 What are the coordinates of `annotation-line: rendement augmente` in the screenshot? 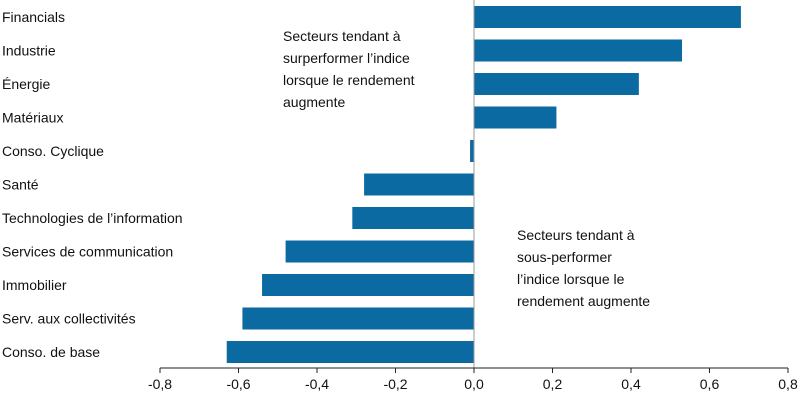 It's located at (583, 301).